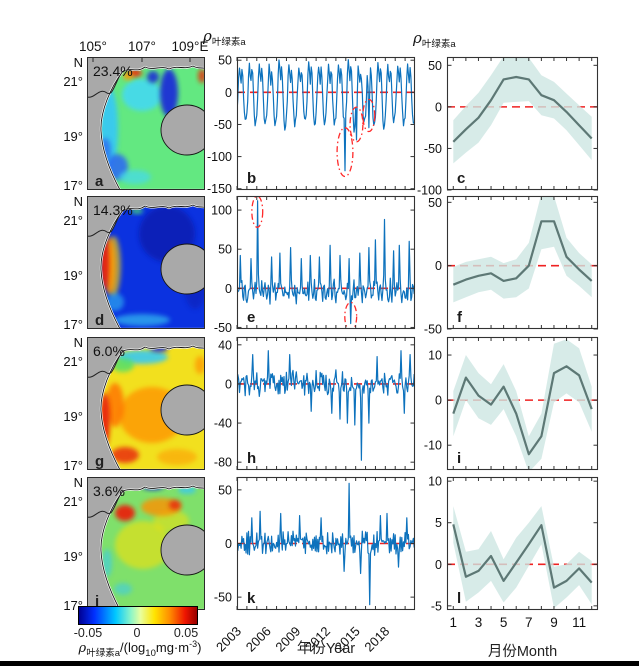 This screenshot has width=639, height=670. I want to click on chart-panel-b: 50 0 -50 -100 -150 b, so click(311, 125).